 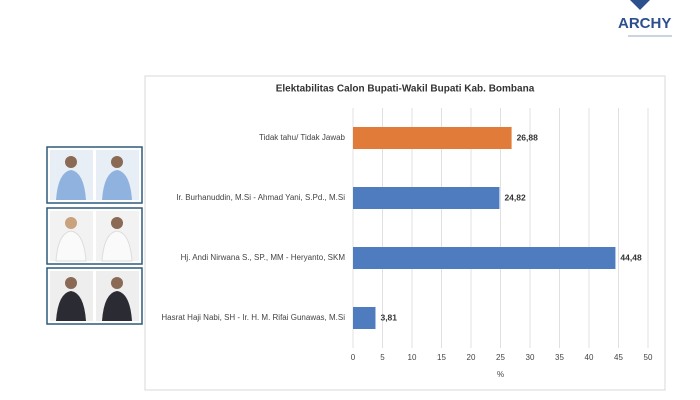 I want to click on logo-text: ARCHY, so click(x=644, y=23).